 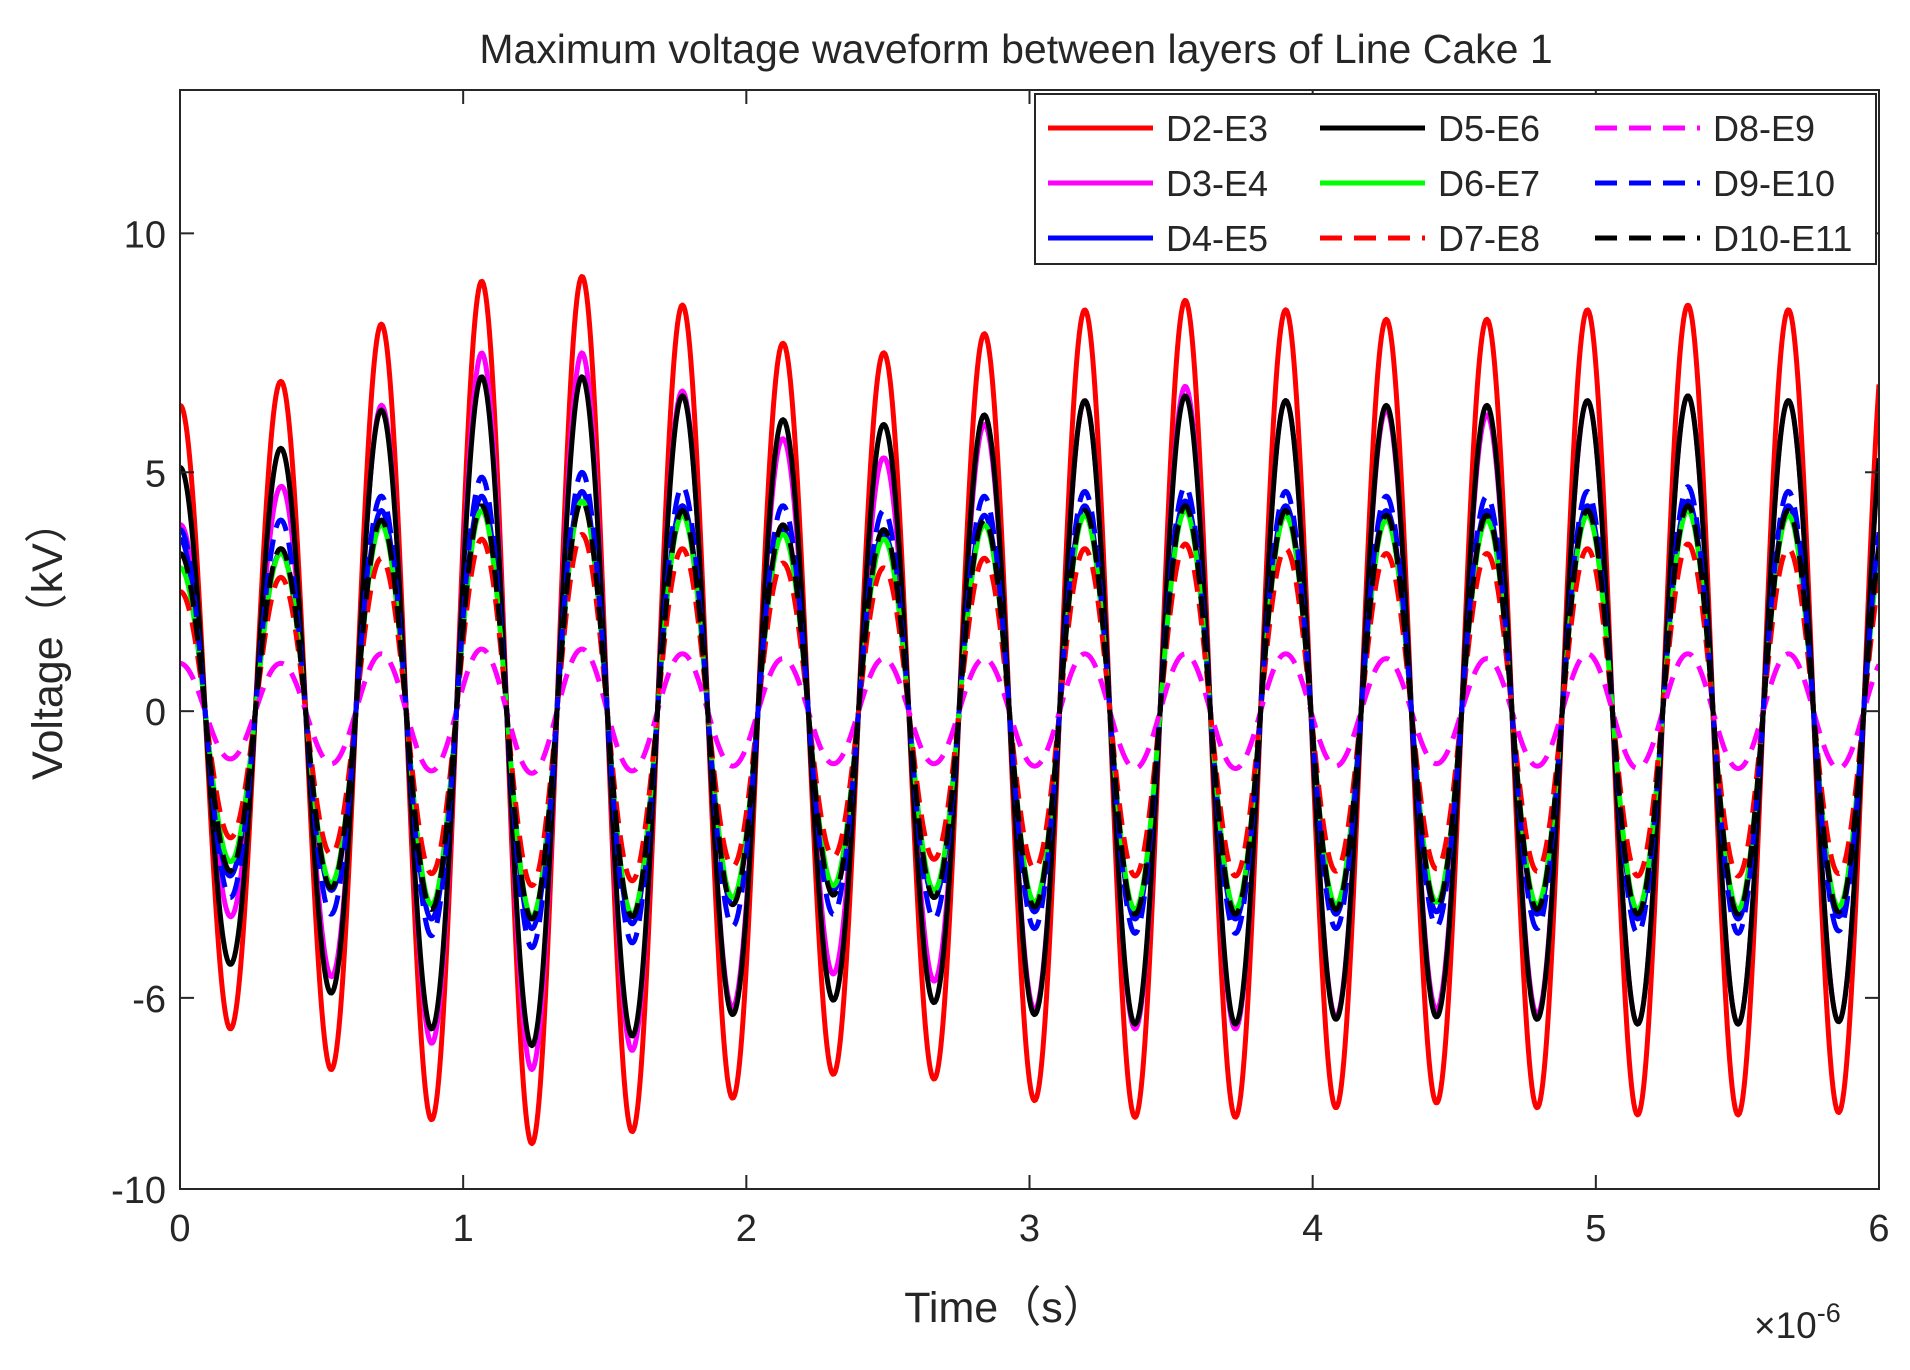 I want to click on legend-label-d2-e3: D2-E3, so click(x=1217, y=128).